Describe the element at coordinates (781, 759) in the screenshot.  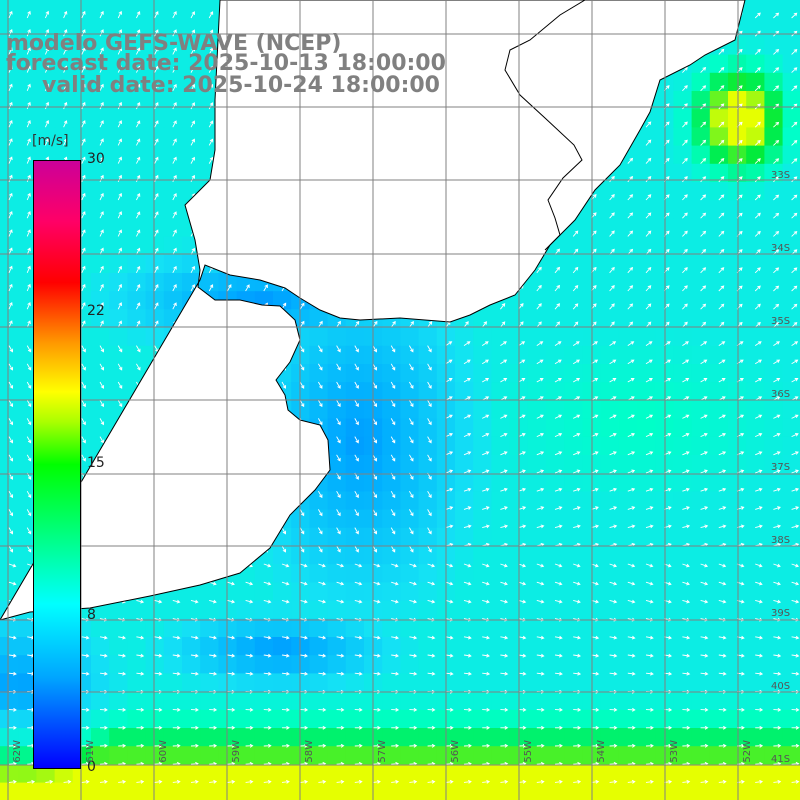
I see `latitude-label: 41S` at that location.